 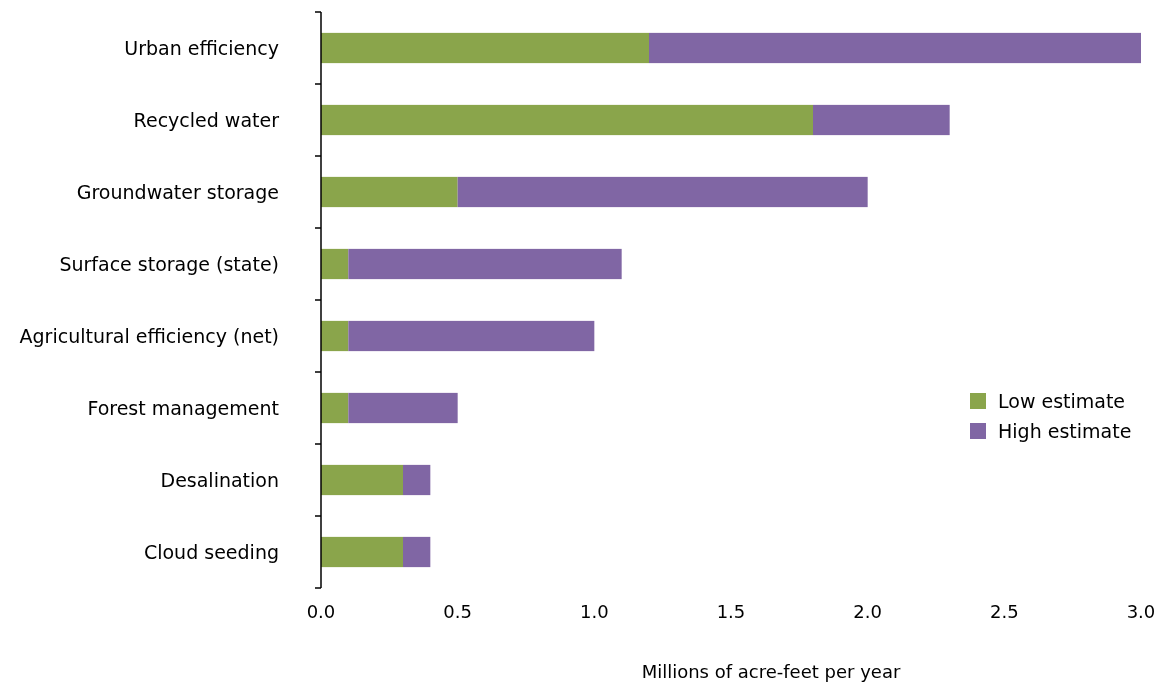 What do you see at coordinates (731, 612) in the screenshot?
I see `x-tick-label: 1.5` at bounding box center [731, 612].